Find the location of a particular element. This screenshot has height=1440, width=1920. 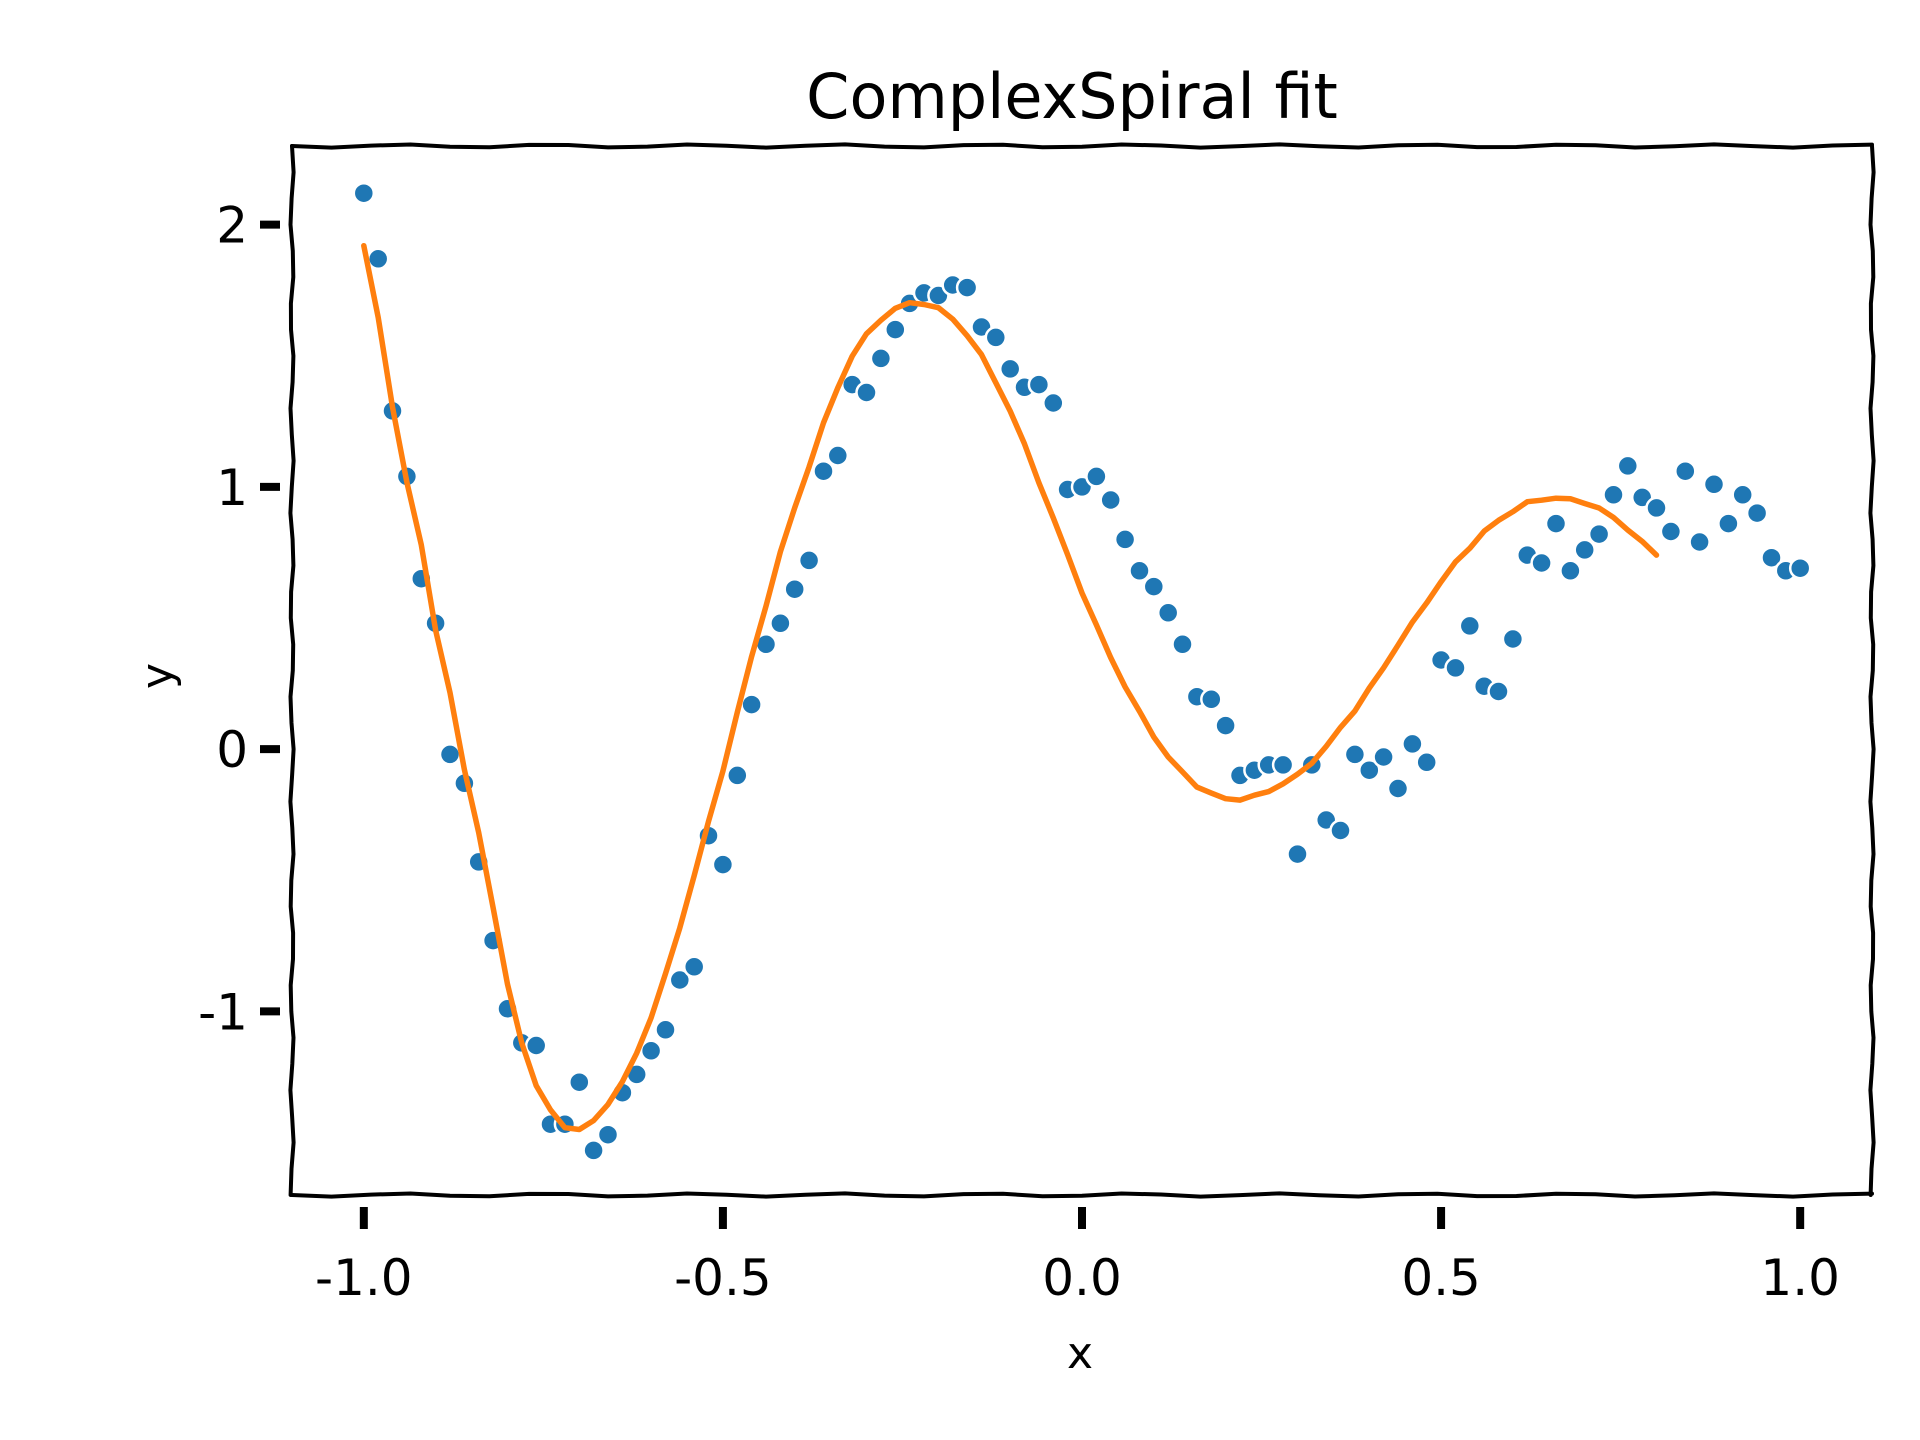

x-tick-label: 1.0 is located at coordinates (1800, 1278).